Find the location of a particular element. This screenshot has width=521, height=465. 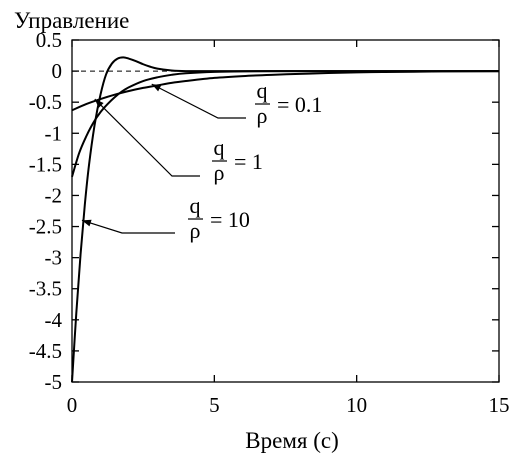

y-tick-label: -3 is located at coordinates (54, 258).